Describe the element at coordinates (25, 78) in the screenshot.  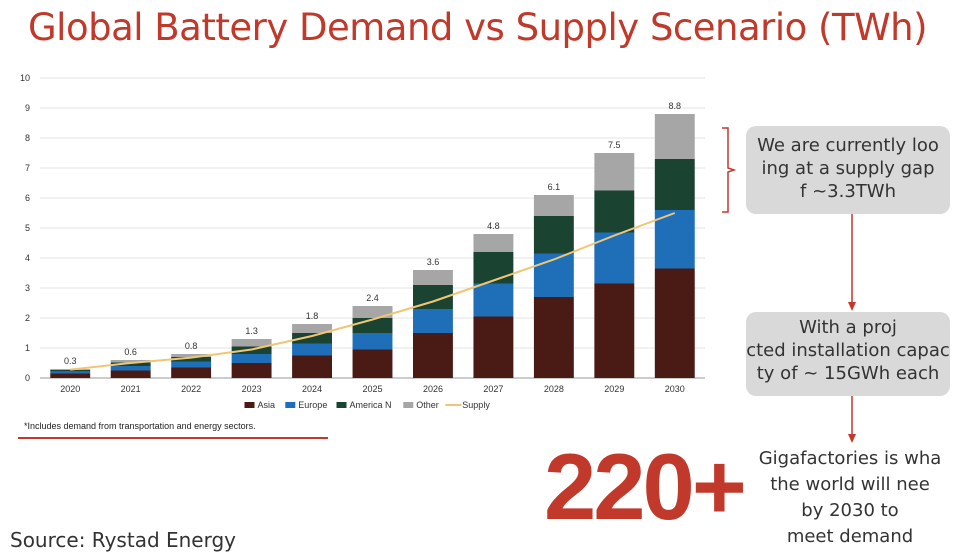
I see `y-tick-label: 10` at that location.